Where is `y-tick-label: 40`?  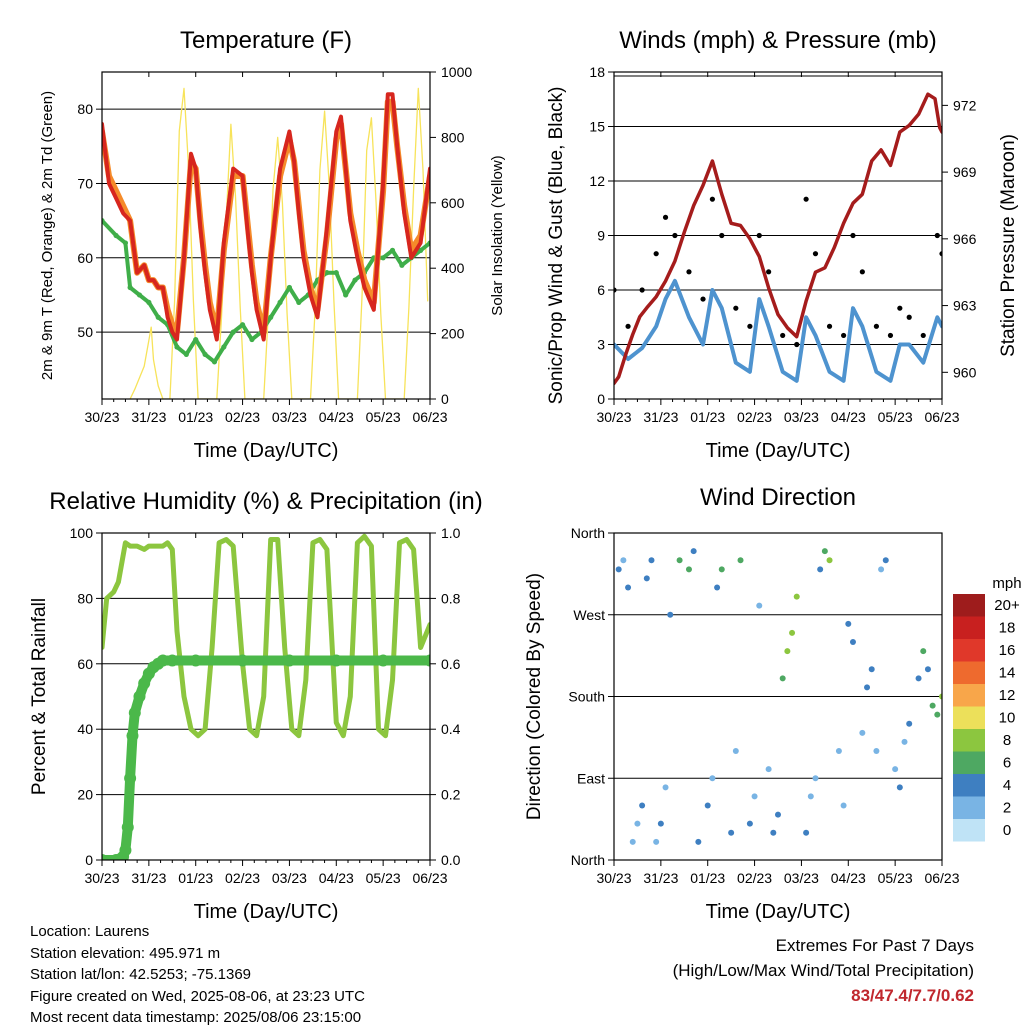
y-tick-label: 40 is located at coordinates (85, 729).